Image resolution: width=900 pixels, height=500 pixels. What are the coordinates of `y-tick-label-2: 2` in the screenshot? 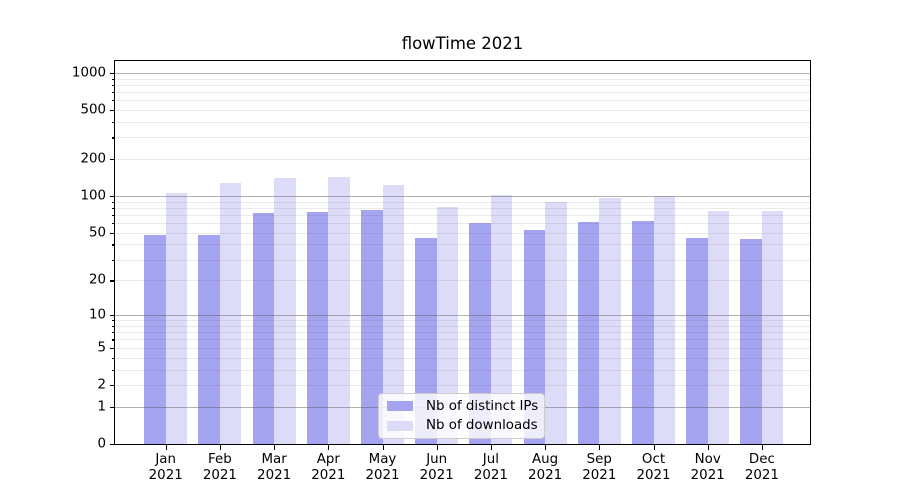 It's located at (101, 385).